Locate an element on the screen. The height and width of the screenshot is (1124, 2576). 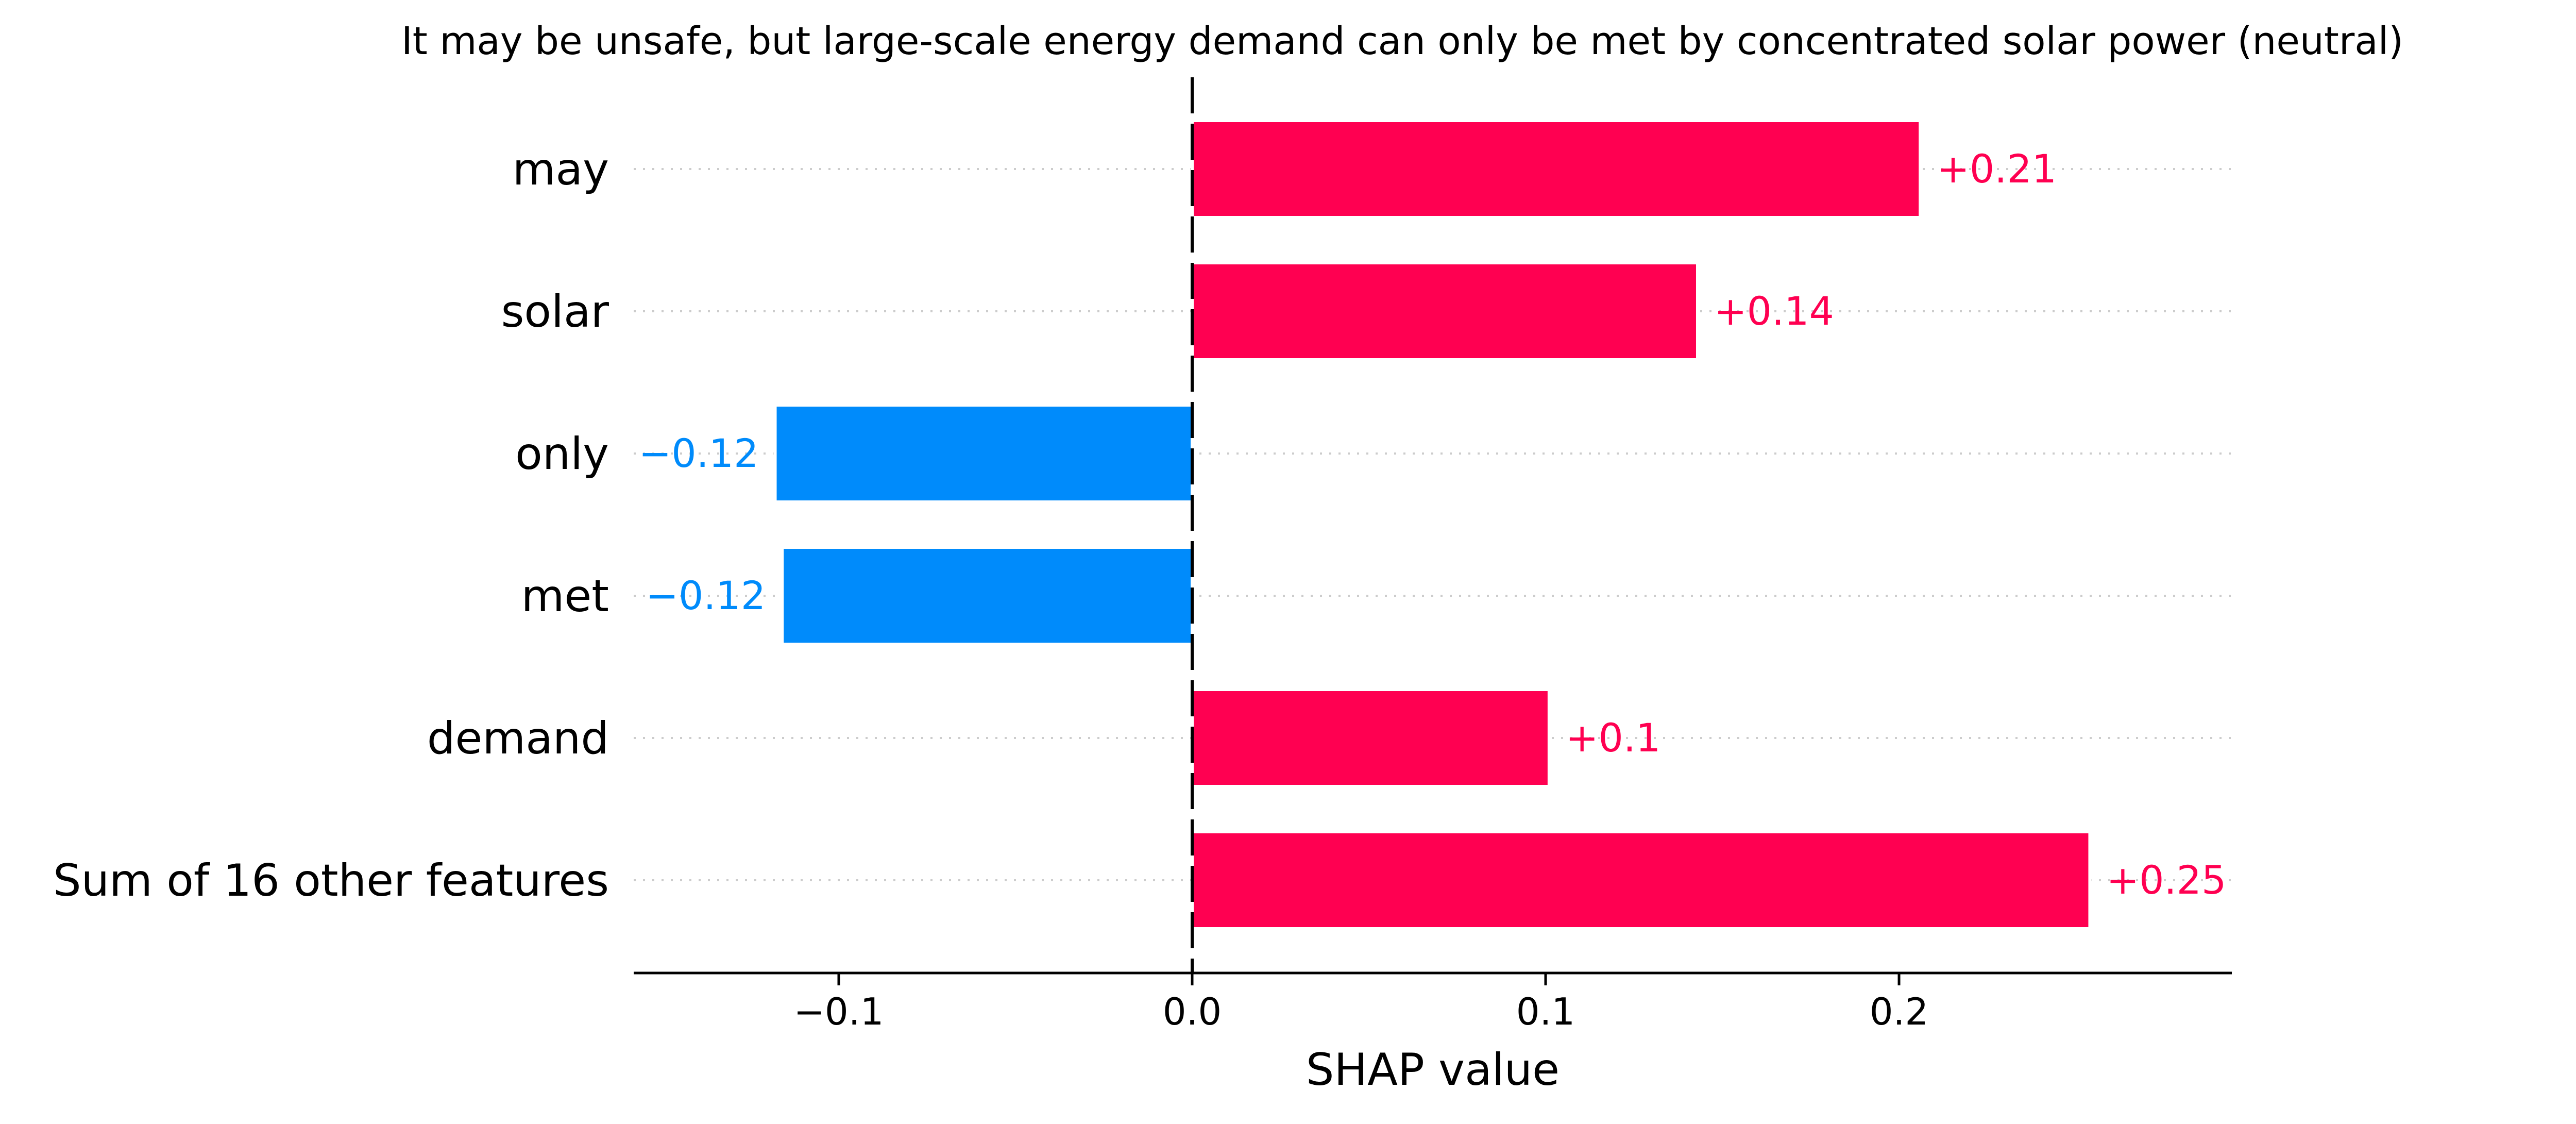
x-tick-label: 0.1 is located at coordinates (1545, 1011).